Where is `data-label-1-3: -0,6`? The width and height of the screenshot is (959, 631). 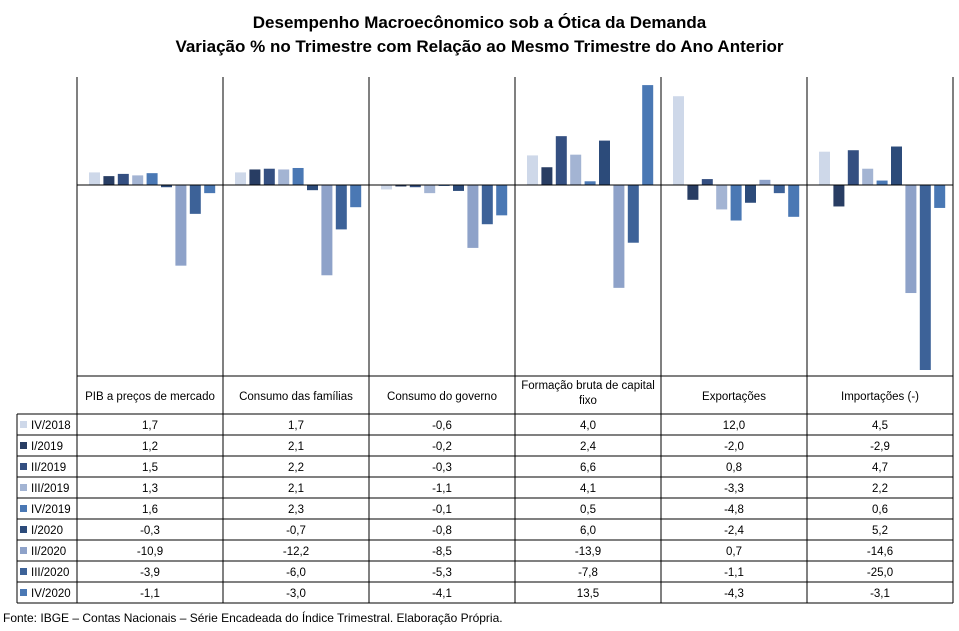 data-label-1-3: -0,6 is located at coordinates (442, 426).